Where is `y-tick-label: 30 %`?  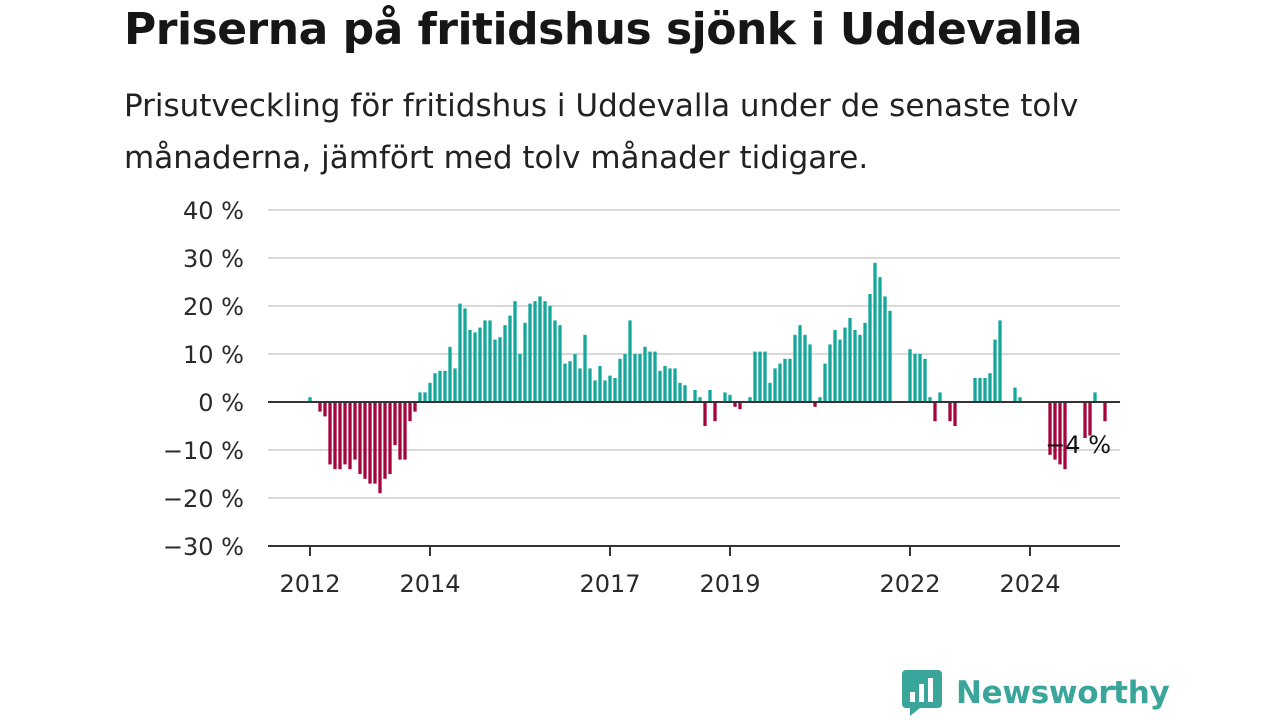 y-tick-label: 30 % is located at coordinates (213, 259).